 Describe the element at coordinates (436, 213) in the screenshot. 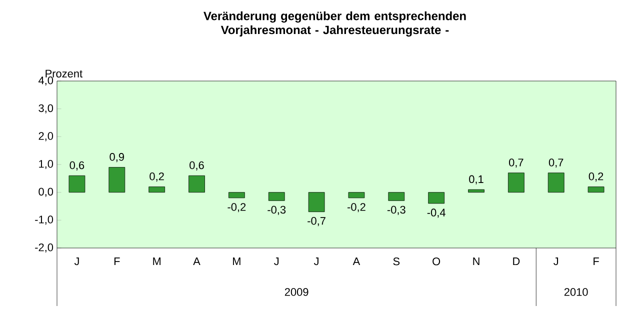

I see `data-label: -0,4` at that location.